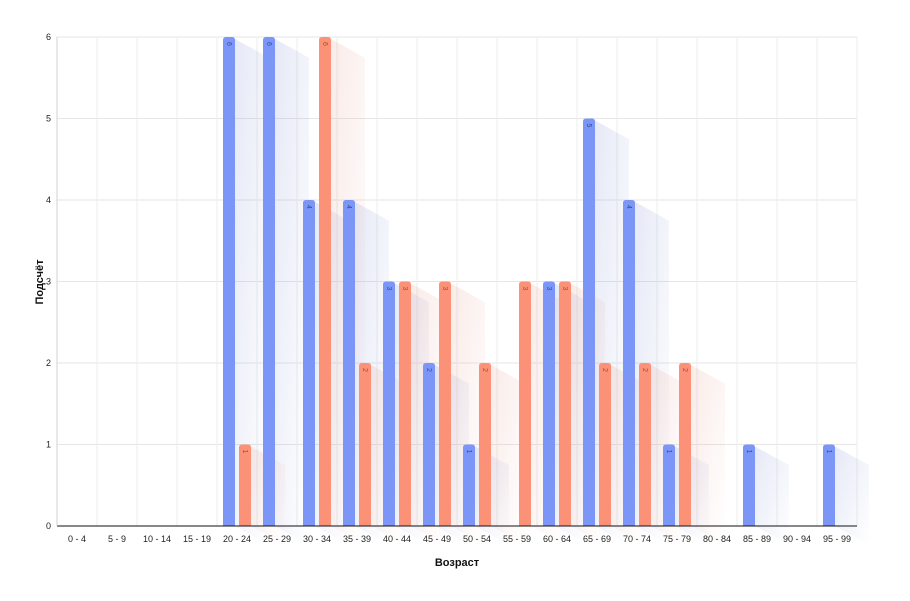 The width and height of the screenshot is (910, 601). I want to click on y-tick-label: 3, so click(48, 282).